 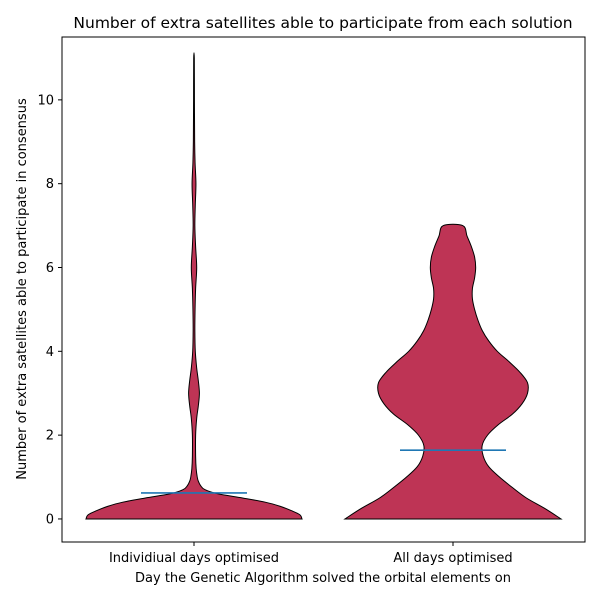 I want to click on mean-line-layer, so click(x=323, y=471).